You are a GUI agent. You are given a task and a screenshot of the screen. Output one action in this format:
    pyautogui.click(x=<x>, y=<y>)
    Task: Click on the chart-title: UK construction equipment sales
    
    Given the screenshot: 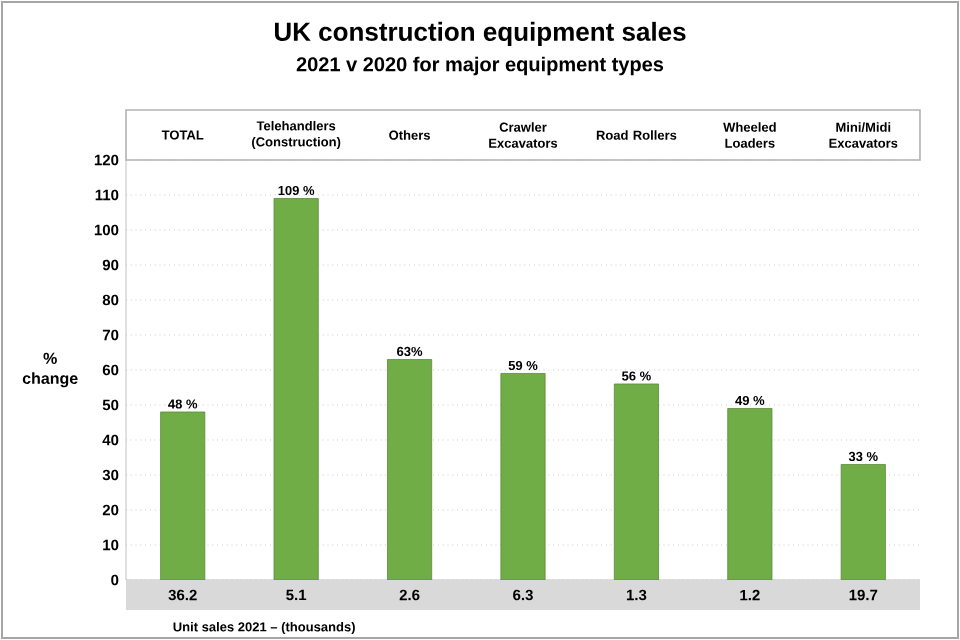 What is the action you would take?
    pyautogui.click(x=480, y=34)
    